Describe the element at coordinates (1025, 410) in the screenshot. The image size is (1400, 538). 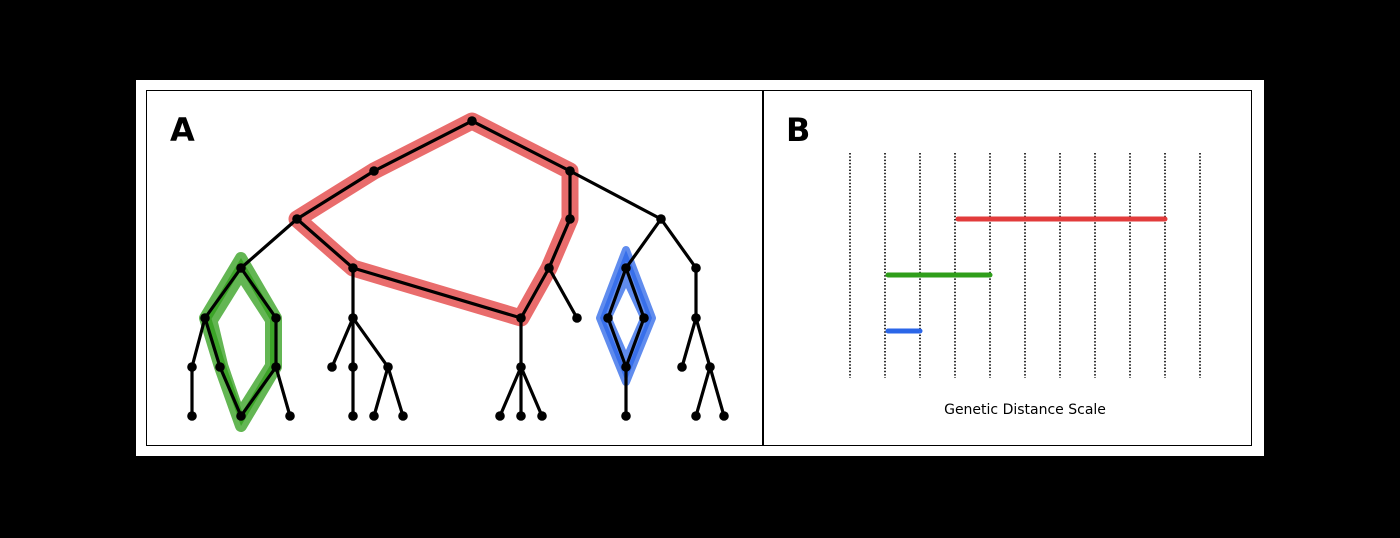
I see `scale-caption: Genetic Distance Scale` at that location.